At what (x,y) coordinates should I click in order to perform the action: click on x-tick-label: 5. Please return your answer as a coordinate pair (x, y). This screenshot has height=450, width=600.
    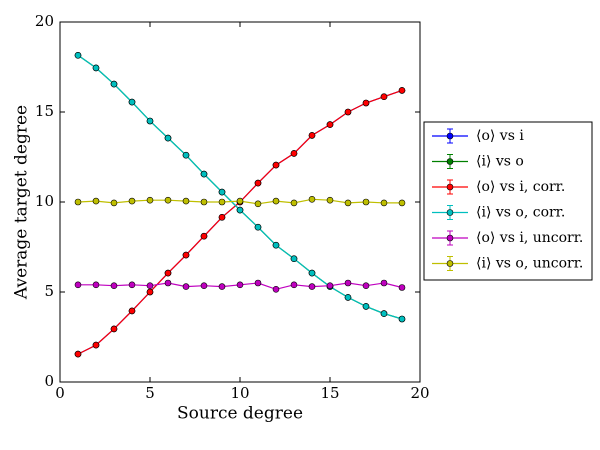
    Looking at the image, I should click on (150, 393).